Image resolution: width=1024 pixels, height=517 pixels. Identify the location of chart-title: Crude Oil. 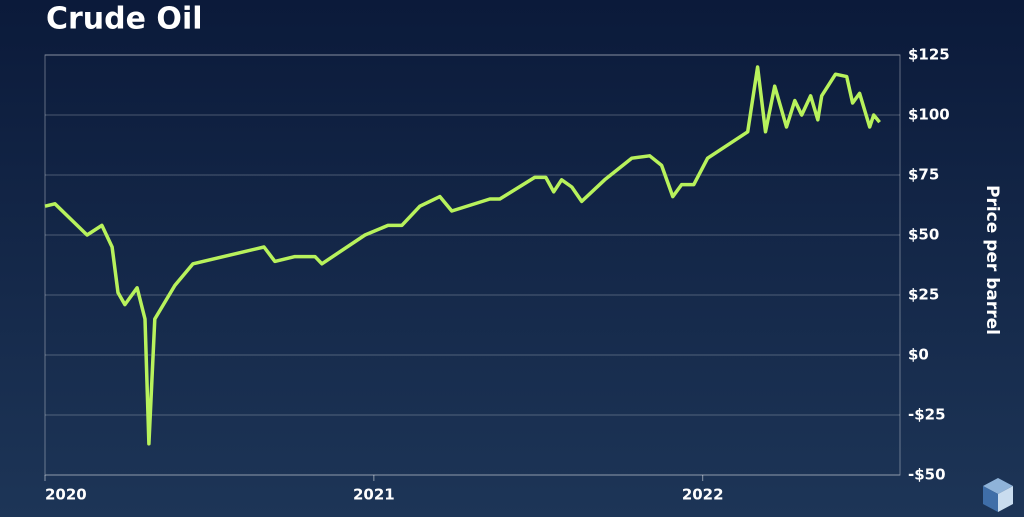
(124, 19).